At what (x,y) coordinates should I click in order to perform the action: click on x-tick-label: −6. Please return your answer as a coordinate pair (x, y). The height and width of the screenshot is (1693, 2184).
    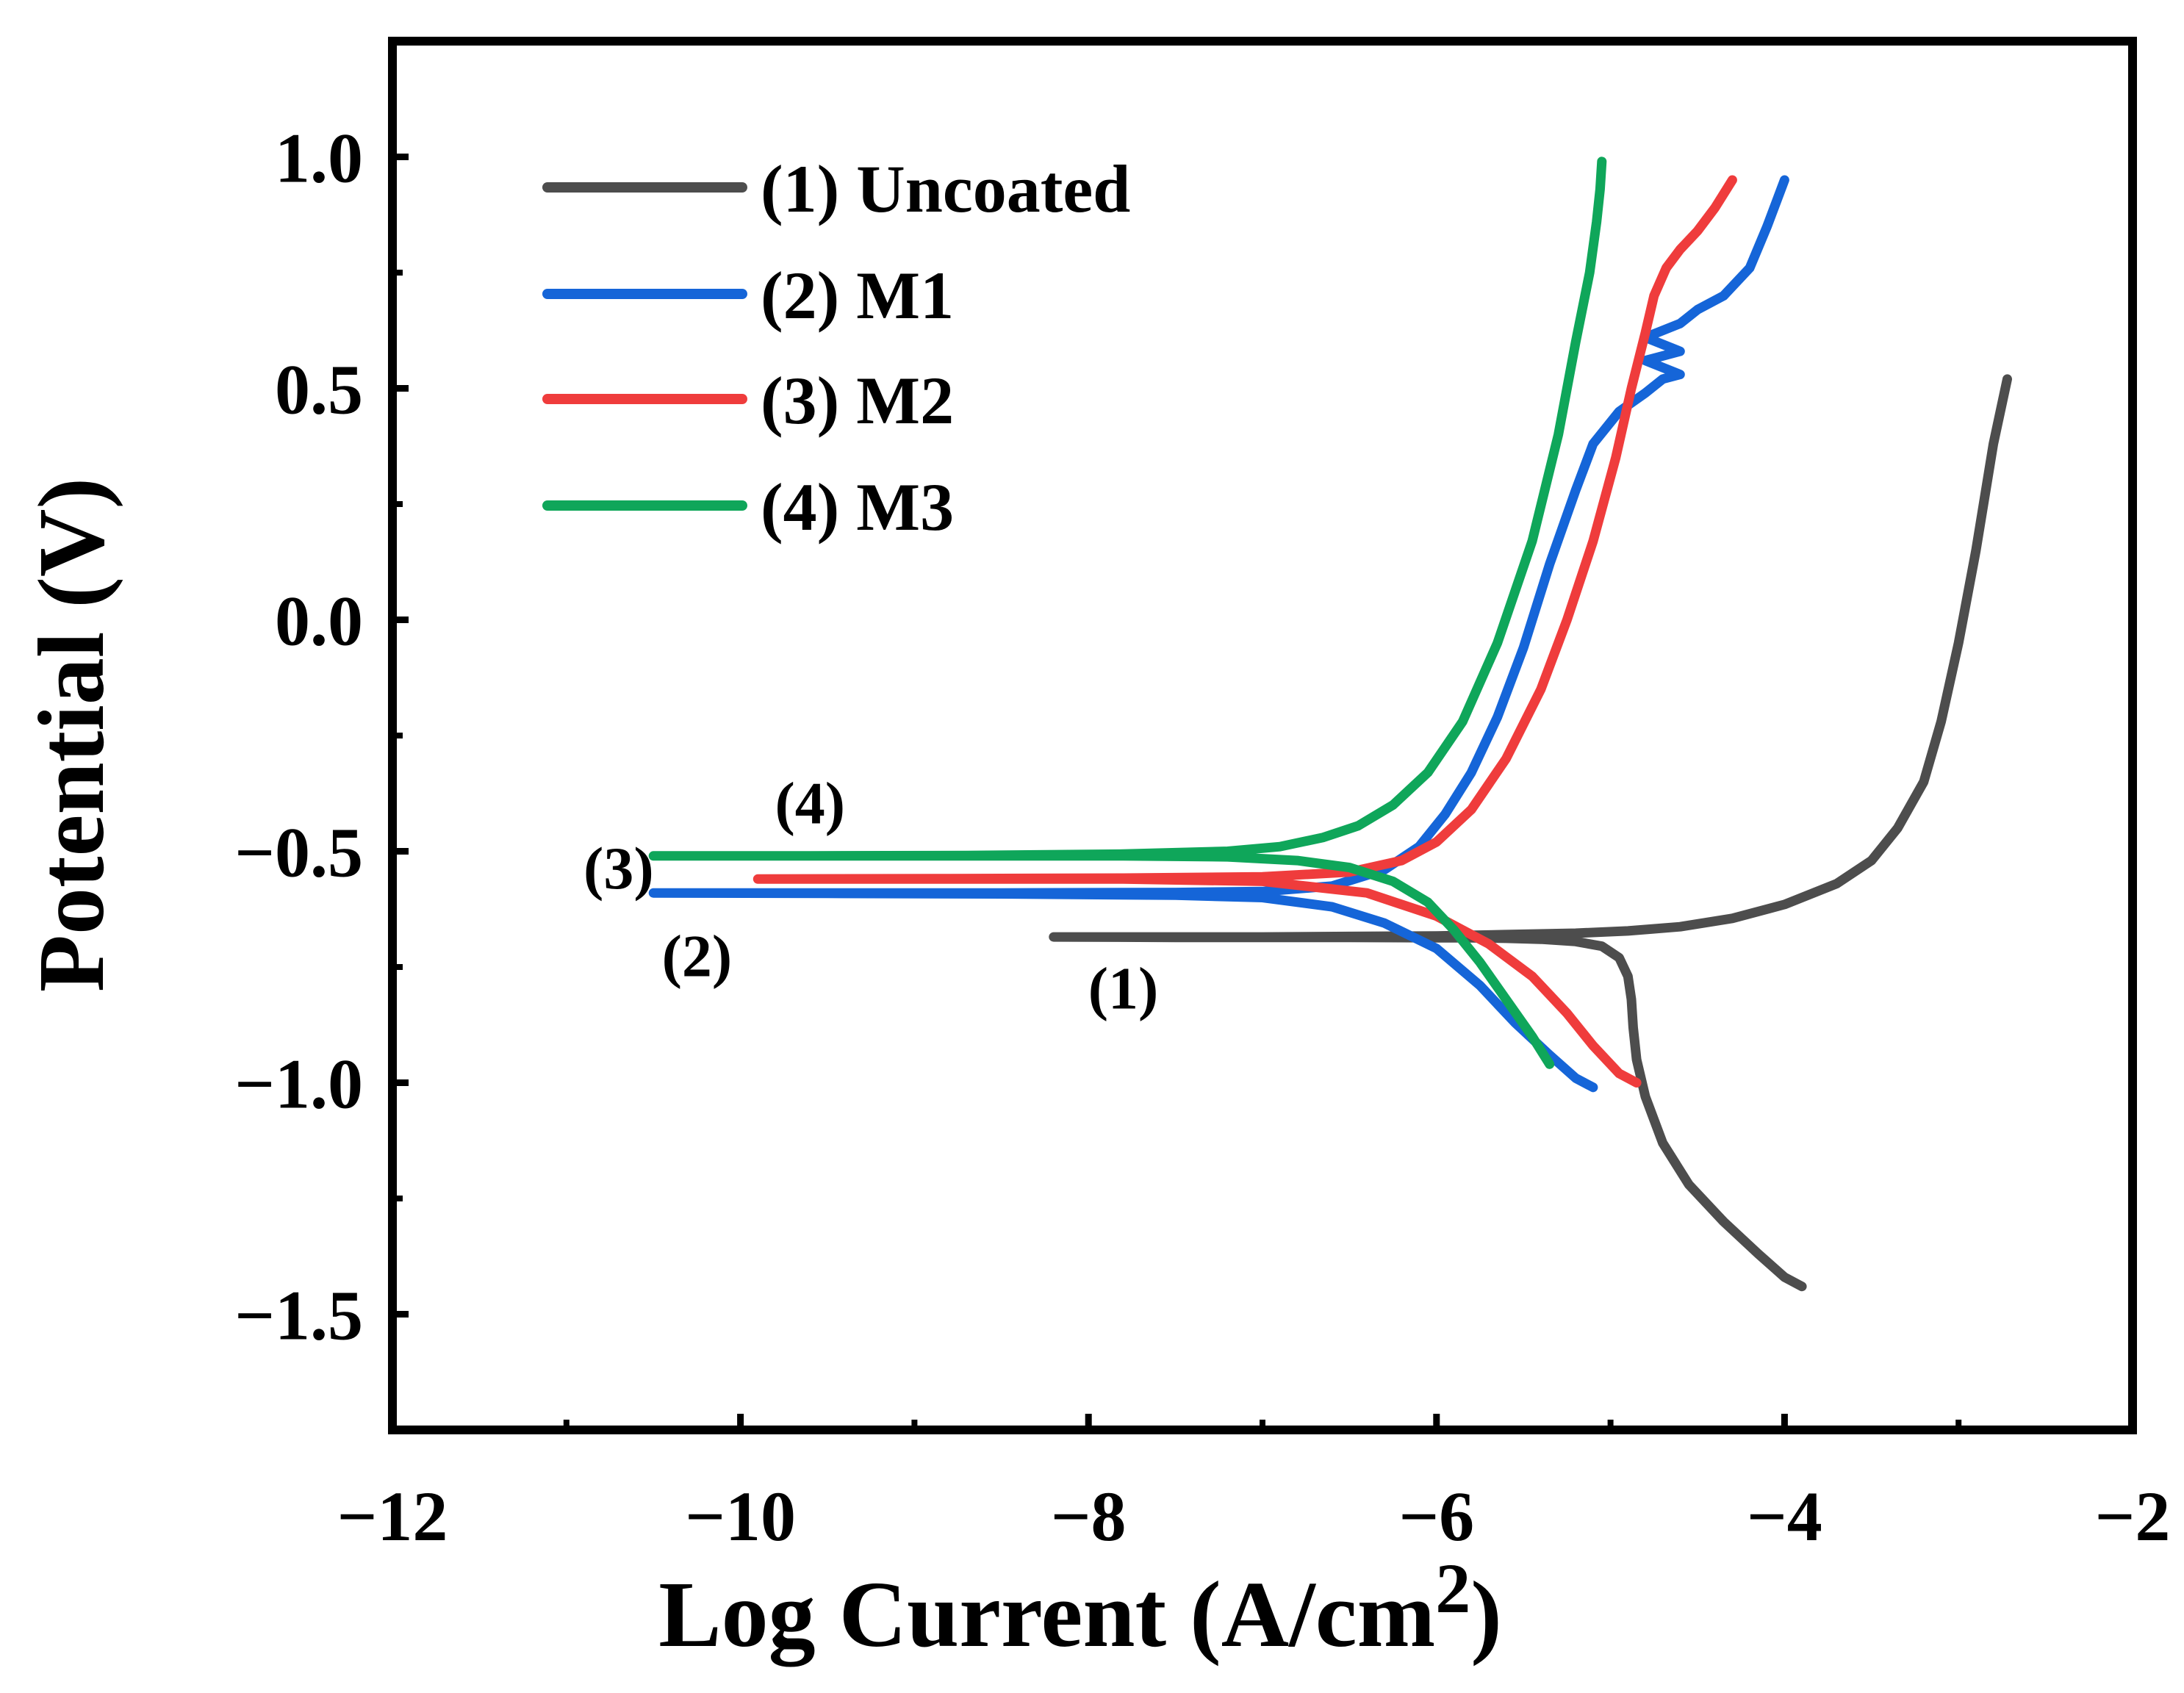
    Looking at the image, I should click on (1436, 1516).